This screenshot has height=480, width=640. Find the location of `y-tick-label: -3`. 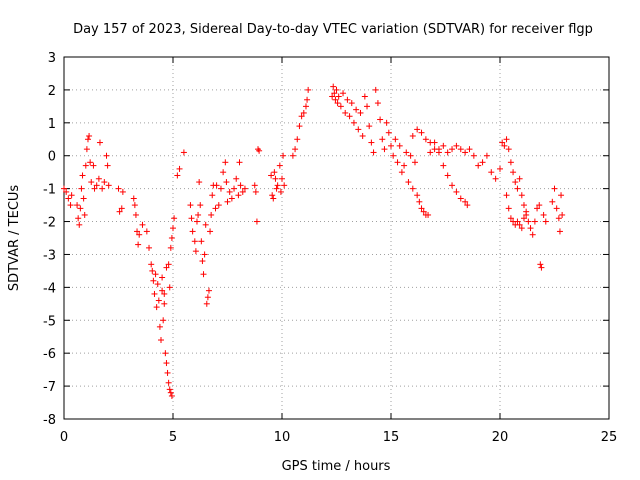

y-tick-label: -3 is located at coordinates (49, 255).